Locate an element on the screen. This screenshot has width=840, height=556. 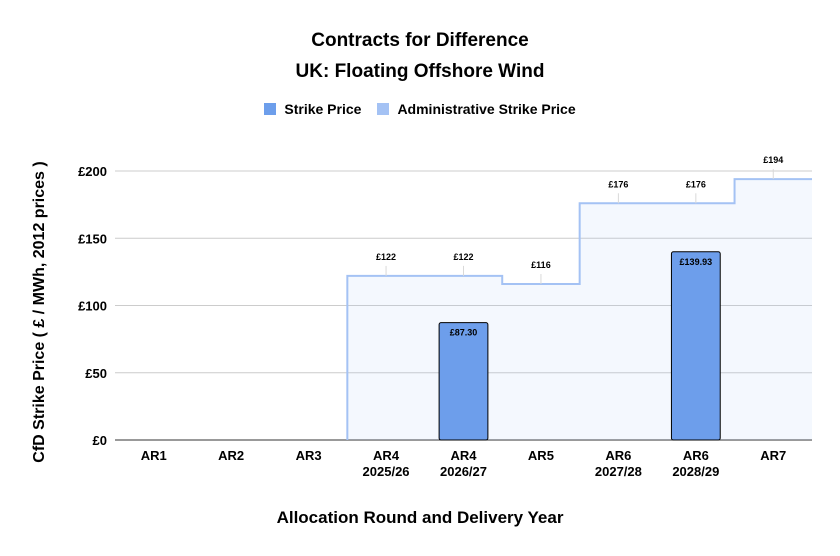
legend-label-admin-strike-price: Administrative Strike Price is located at coordinates (486, 109).